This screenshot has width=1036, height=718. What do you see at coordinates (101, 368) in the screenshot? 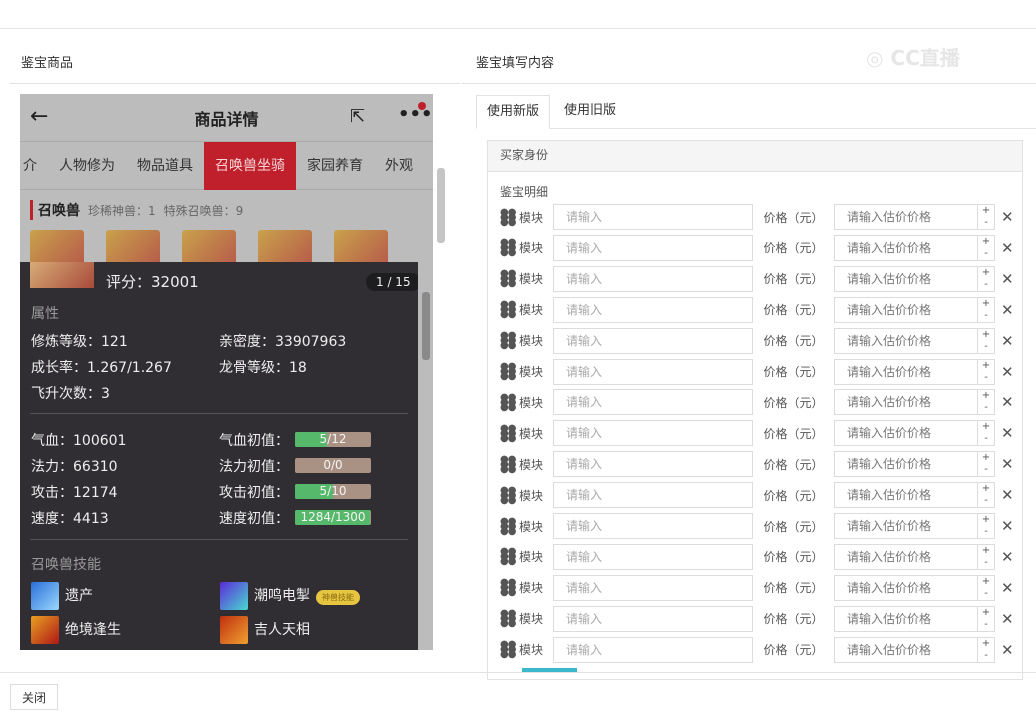
I see `attr: 成长率：1.267/1.267` at bounding box center [101, 368].